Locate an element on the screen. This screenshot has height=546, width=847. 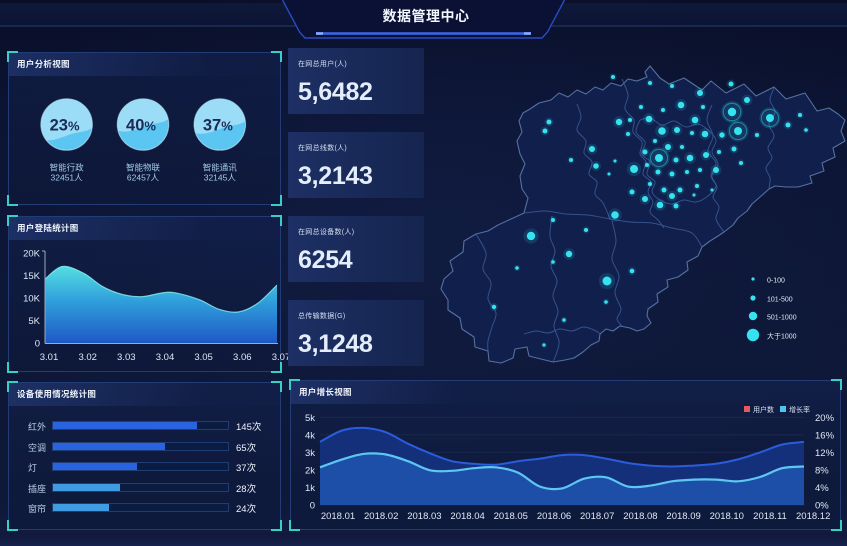
svg-text: 3.05 is located at coordinates (203, 357).